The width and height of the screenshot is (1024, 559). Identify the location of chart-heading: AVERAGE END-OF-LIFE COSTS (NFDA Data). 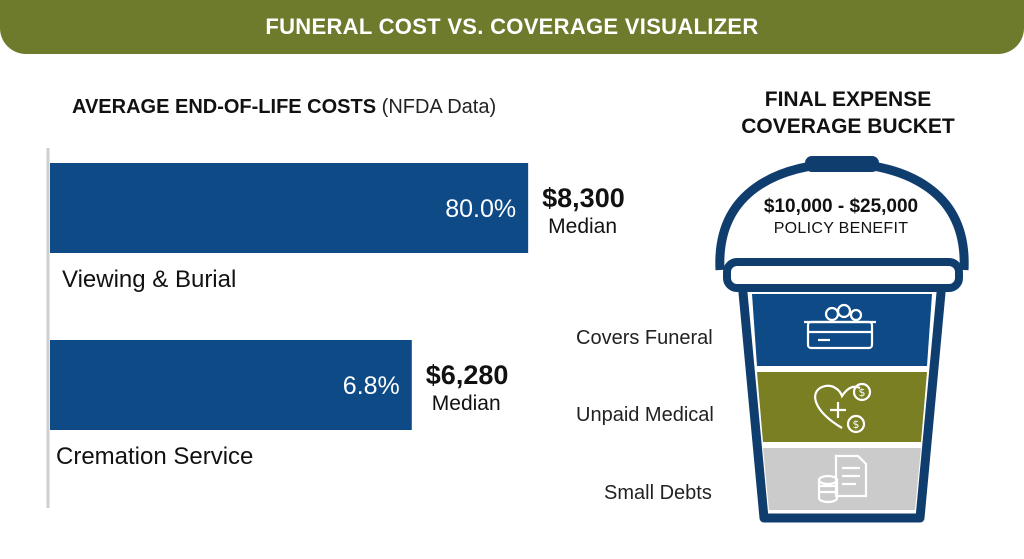
(284, 107).